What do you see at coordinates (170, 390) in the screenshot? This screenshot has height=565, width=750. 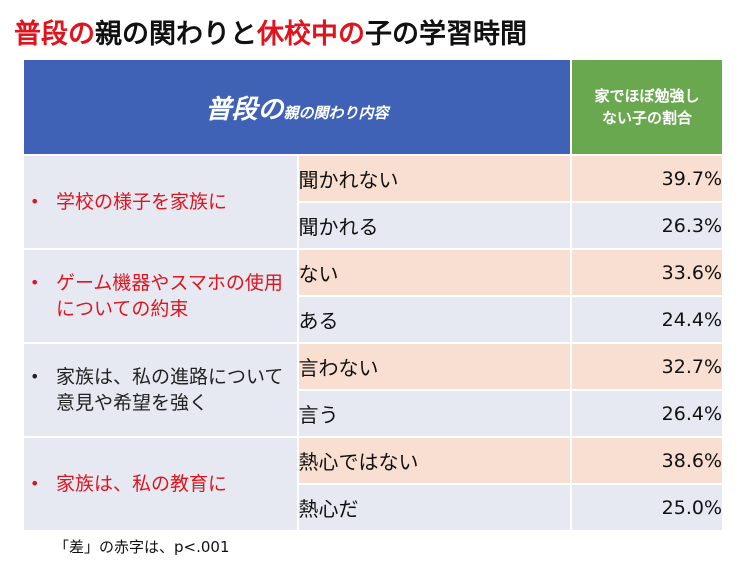 I see `group-label: 家族は、私の進路について意見や希望を強く` at bounding box center [170, 390].